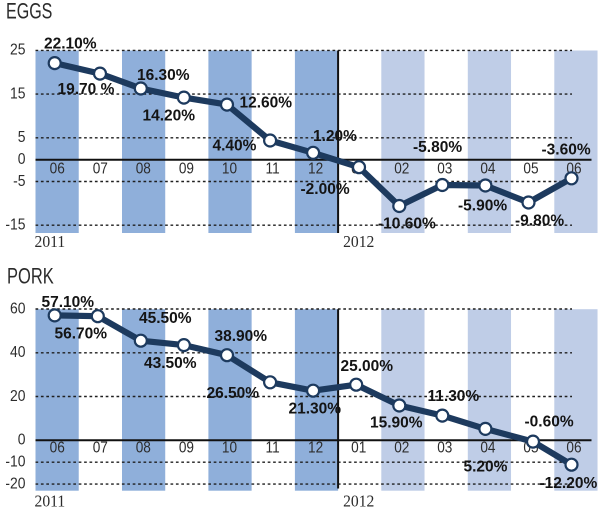 This screenshot has width=600, height=514. I want to click on svg-text: 57.10%, so click(68, 302).